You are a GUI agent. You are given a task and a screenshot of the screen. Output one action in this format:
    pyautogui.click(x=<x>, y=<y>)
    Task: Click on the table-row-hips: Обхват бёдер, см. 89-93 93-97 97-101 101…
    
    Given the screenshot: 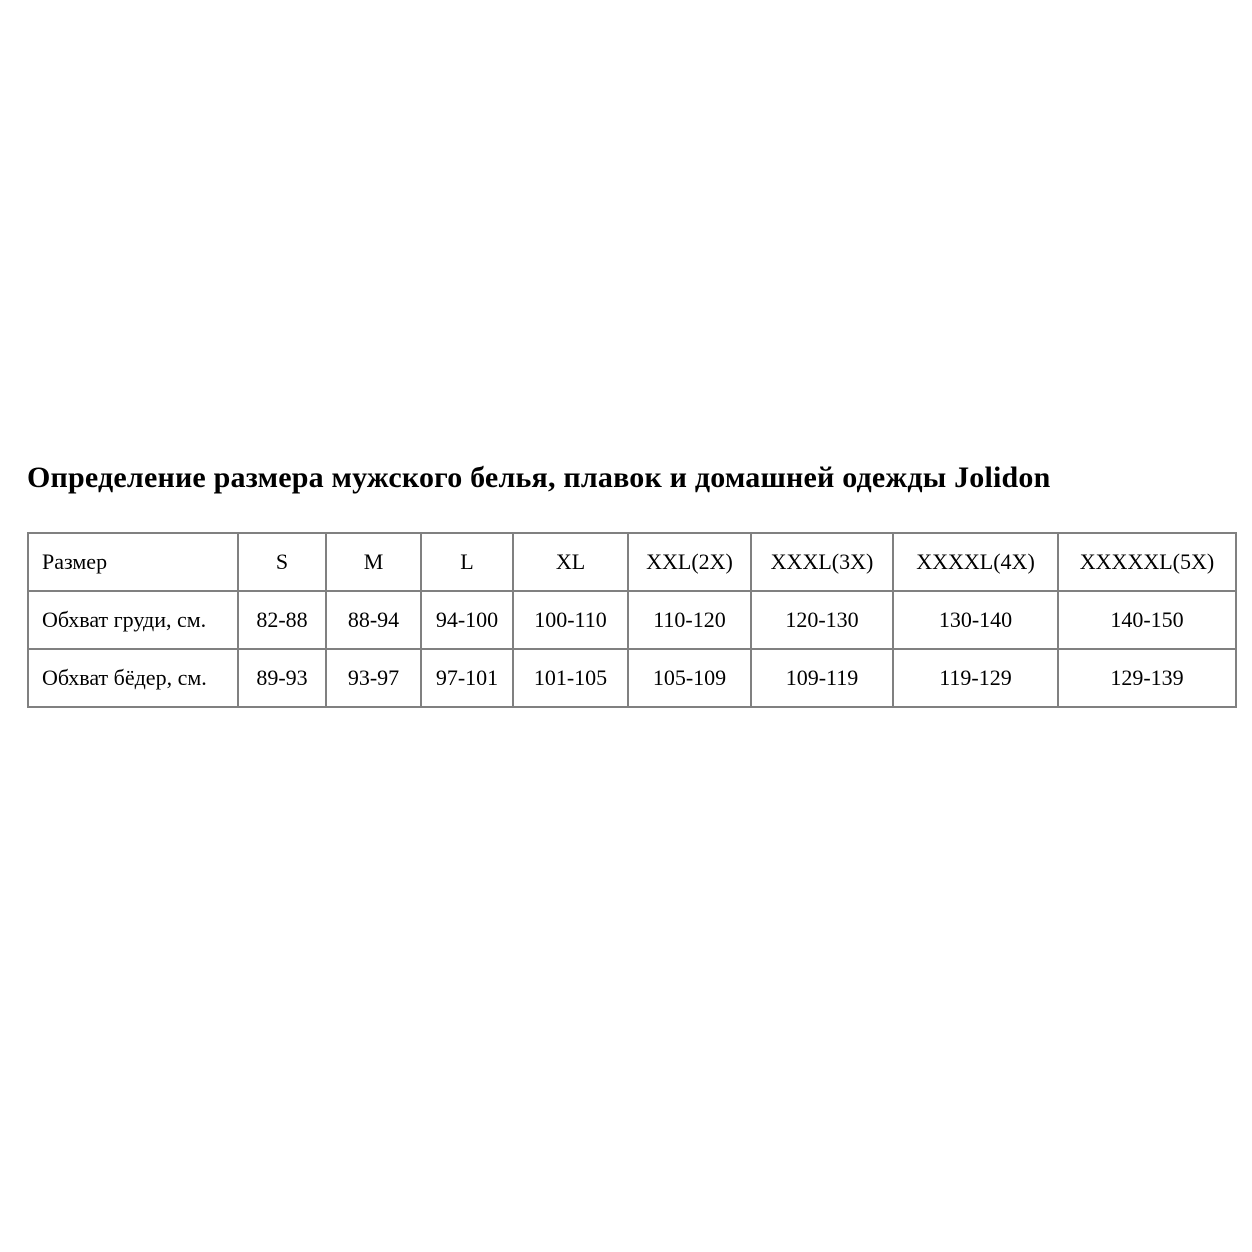 What is the action you would take?
    pyautogui.click(x=632, y=678)
    